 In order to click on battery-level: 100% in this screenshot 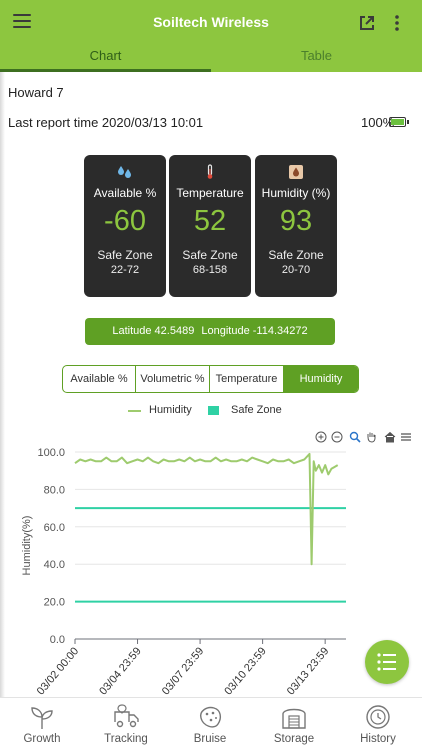, I will do `click(378, 122)`.